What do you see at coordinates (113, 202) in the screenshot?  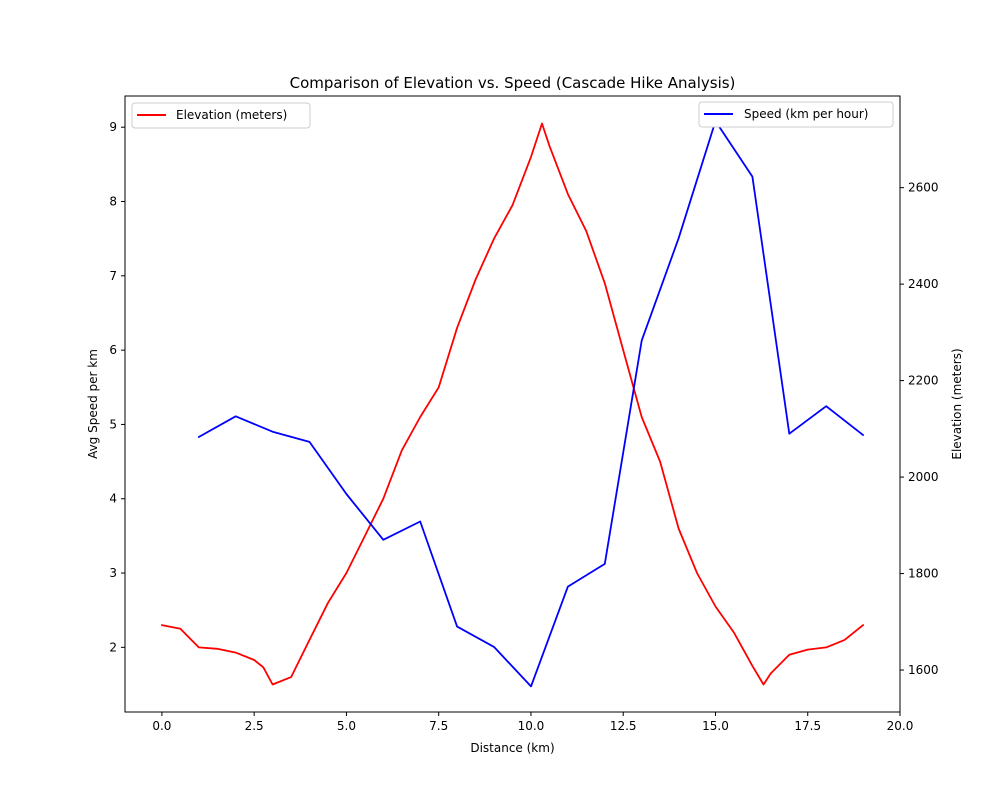 I see `left-y-tick-label: 8` at bounding box center [113, 202].